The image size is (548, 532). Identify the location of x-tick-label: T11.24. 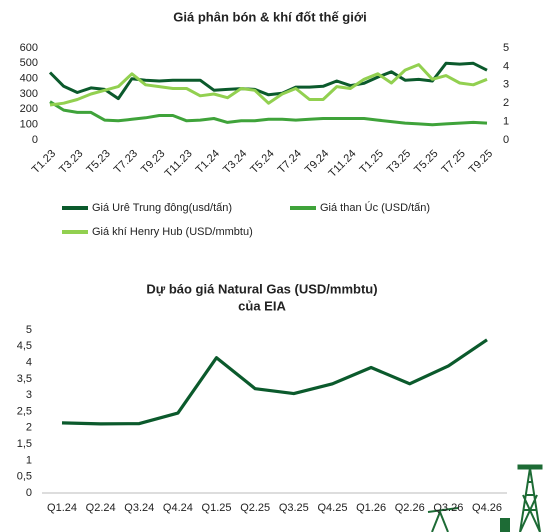
(342, 164).